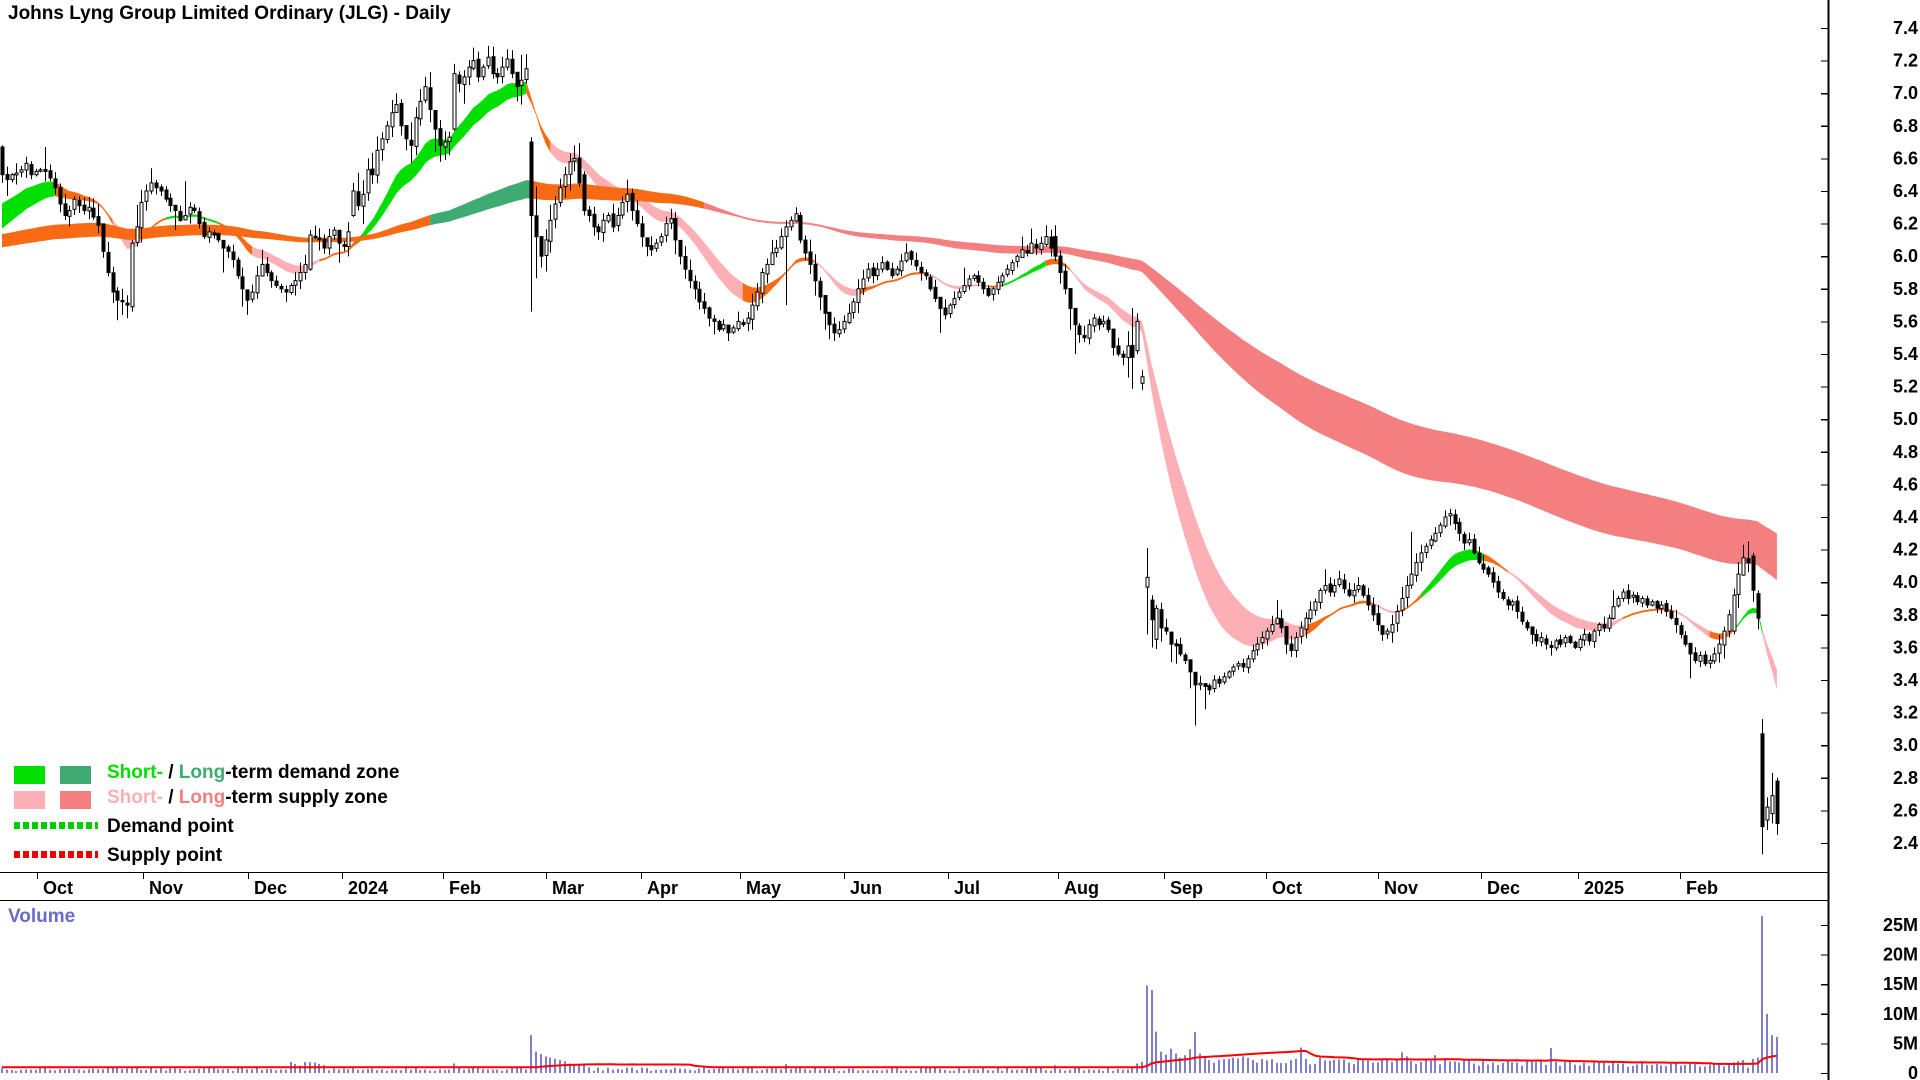  What do you see at coordinates (1913, 1071) in the screenshot?
I see `volume-tick-label: 0` at bounding box center [1913, 1071].